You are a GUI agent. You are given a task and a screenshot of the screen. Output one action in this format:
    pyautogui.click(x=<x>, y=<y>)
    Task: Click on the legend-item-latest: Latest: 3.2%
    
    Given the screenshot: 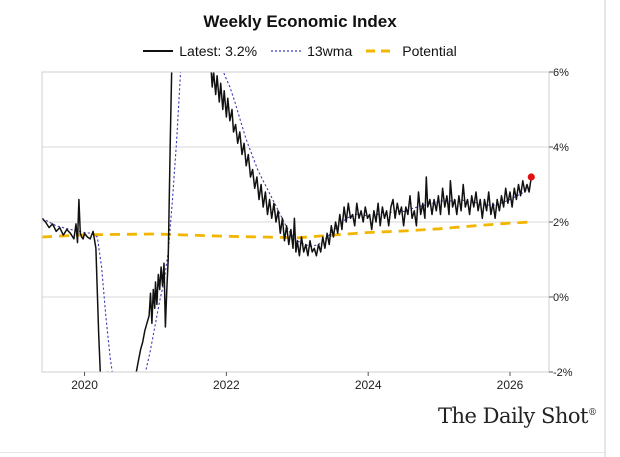 What is the action you would take?
    pyautogui.click(x=200, y=51)
    